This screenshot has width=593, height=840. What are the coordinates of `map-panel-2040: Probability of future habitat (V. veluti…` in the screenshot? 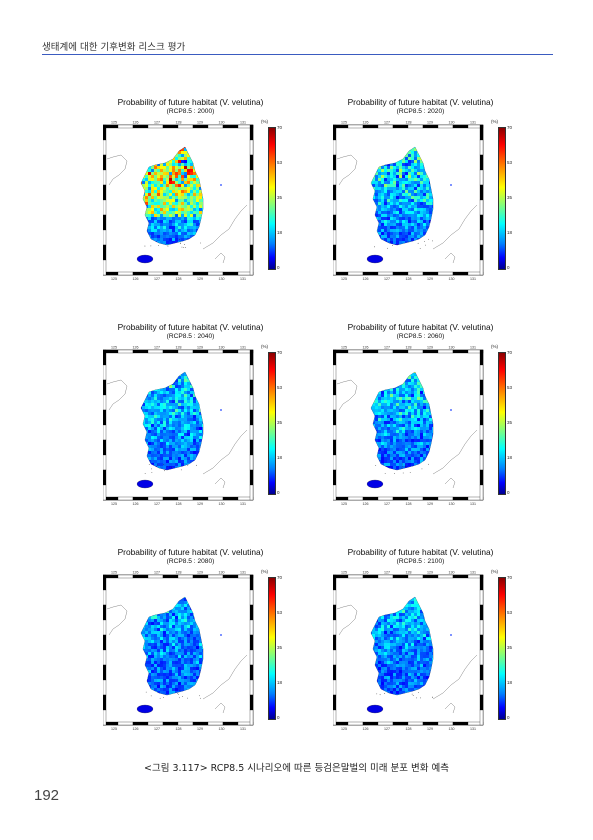 It's located at (243, 419).